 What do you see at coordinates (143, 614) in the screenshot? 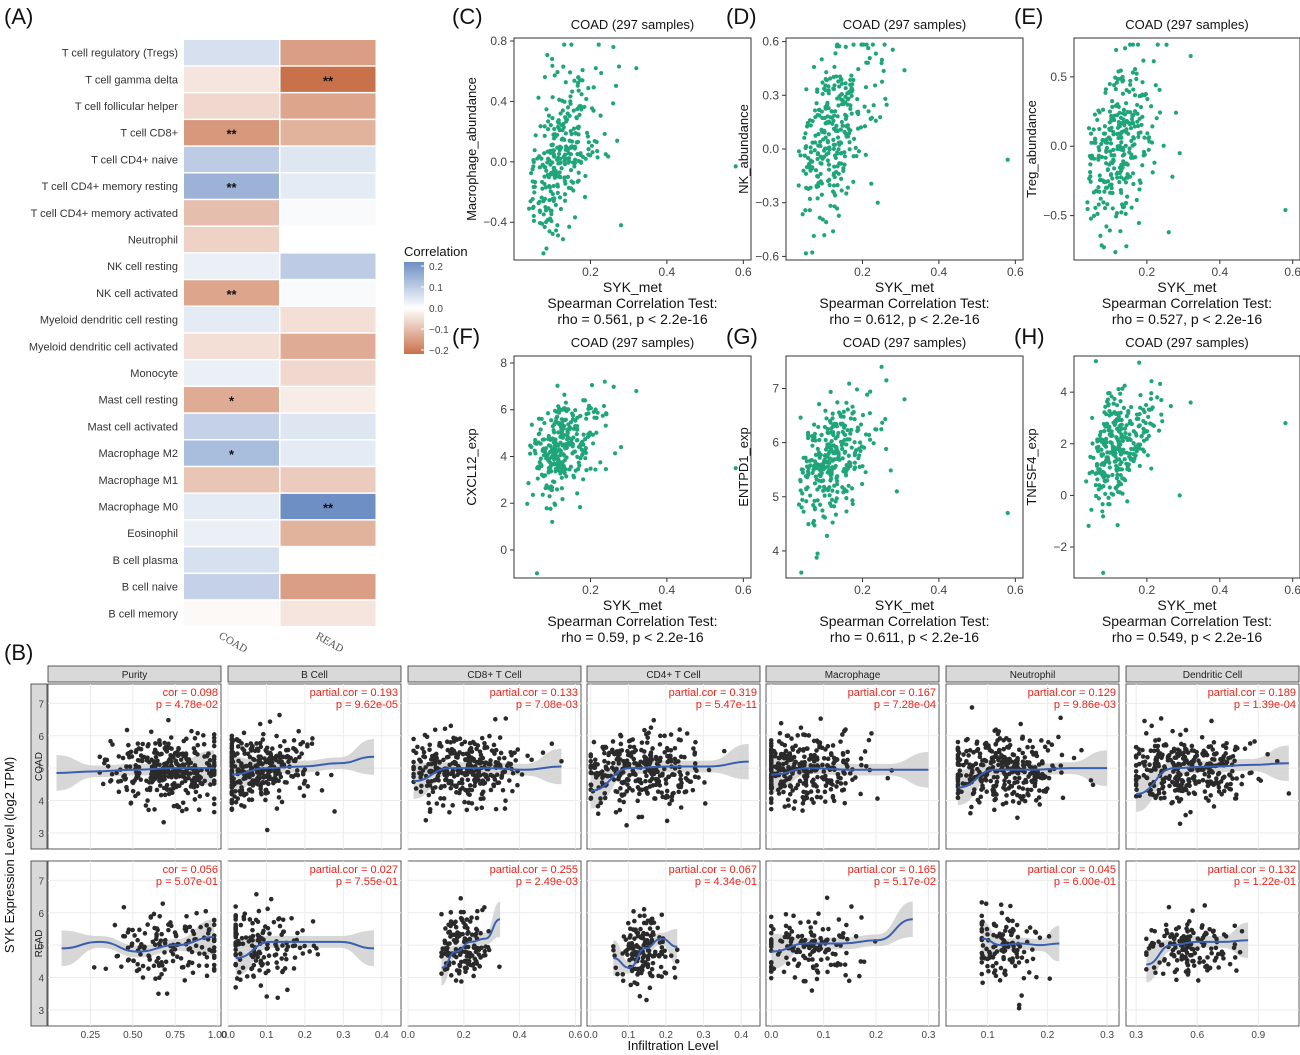
I see `heatmap-row-label: B cell memory` at bounding box center [143, 614].